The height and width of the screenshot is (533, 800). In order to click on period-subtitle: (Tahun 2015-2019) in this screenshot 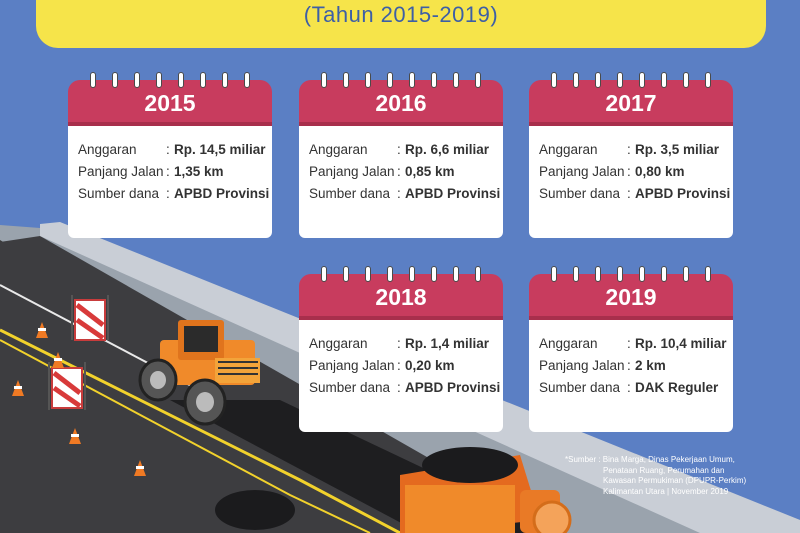, I will do `click(401, 14)`.